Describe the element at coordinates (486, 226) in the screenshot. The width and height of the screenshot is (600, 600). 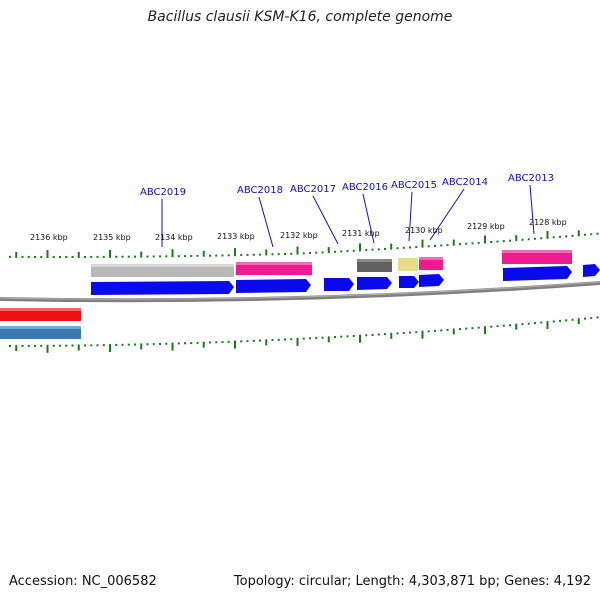
I see `kbp-label: 2129 kbp` at that location.